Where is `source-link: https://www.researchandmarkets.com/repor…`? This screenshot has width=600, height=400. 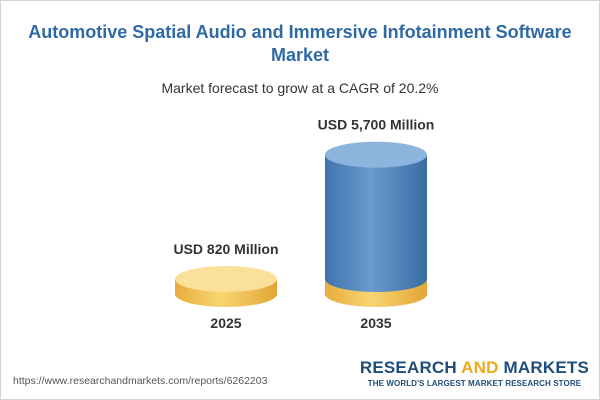 source-link: https://www.researchandmarkets.com/repor… is located at coordinates (140, 381).